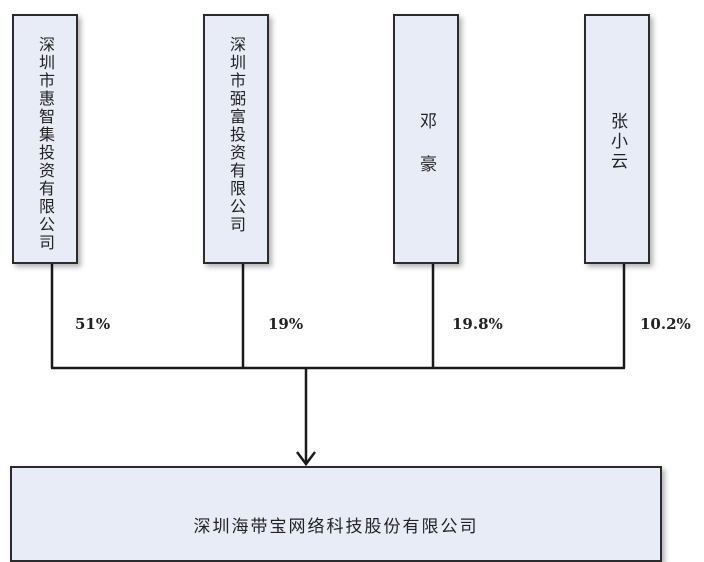 The image size is (704, 562). Describe the element at coordinates (477, 324) in the screenshot. I see `share-percent-3: 19.8%` at that location.